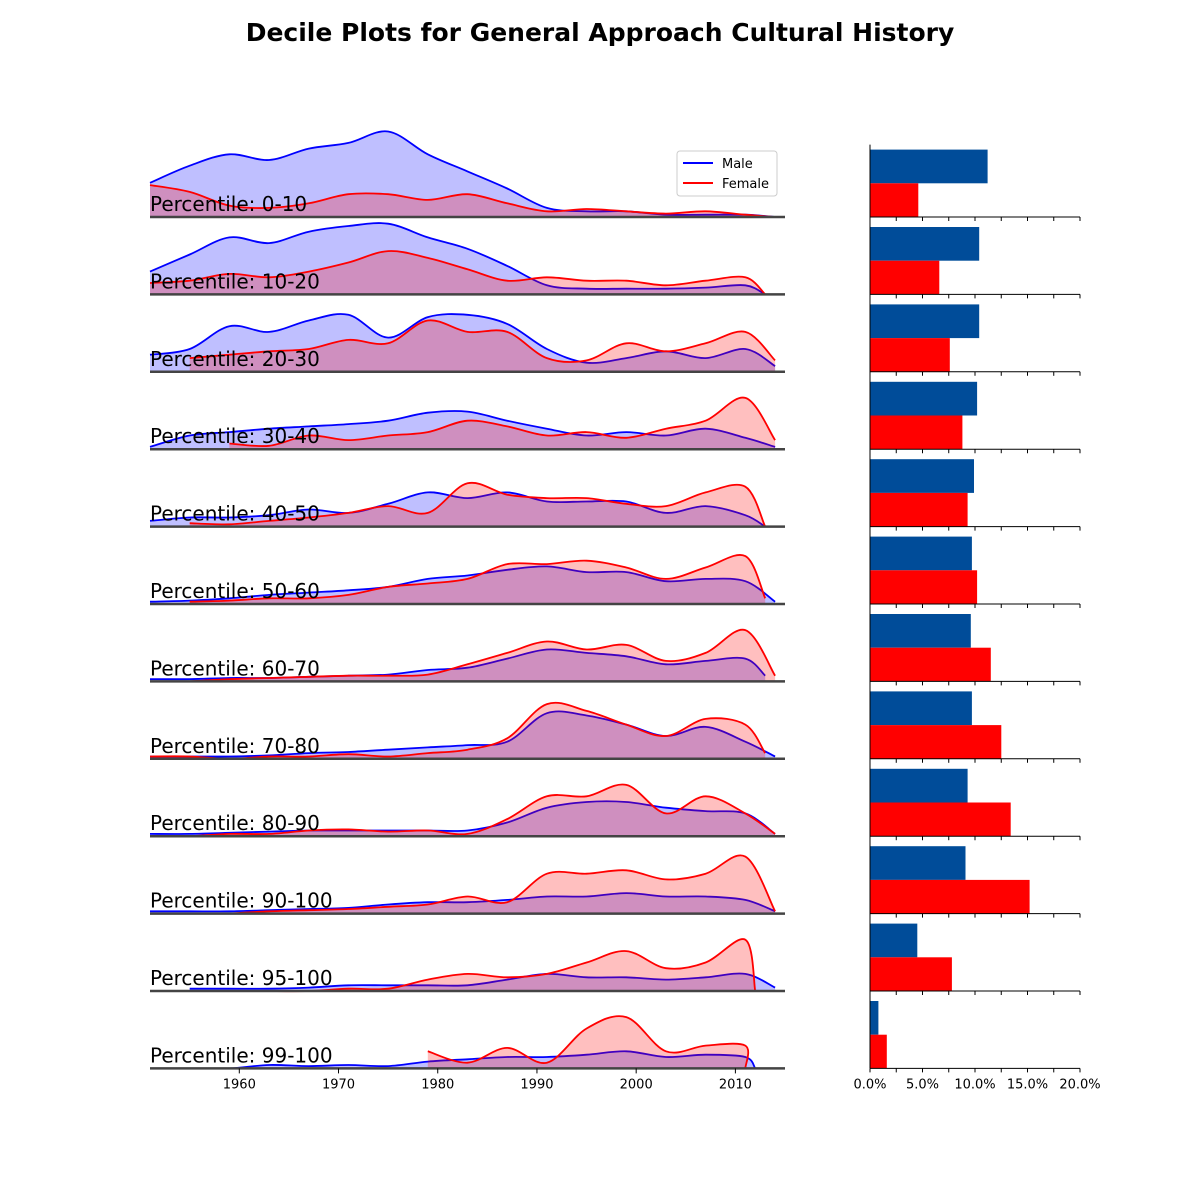 The image size is (1200, 1200). What do you see at coordinates (241, 901) in the screenshot?
I see `panel-label: Percentile: 90-100` at bounding box center [241, 901].